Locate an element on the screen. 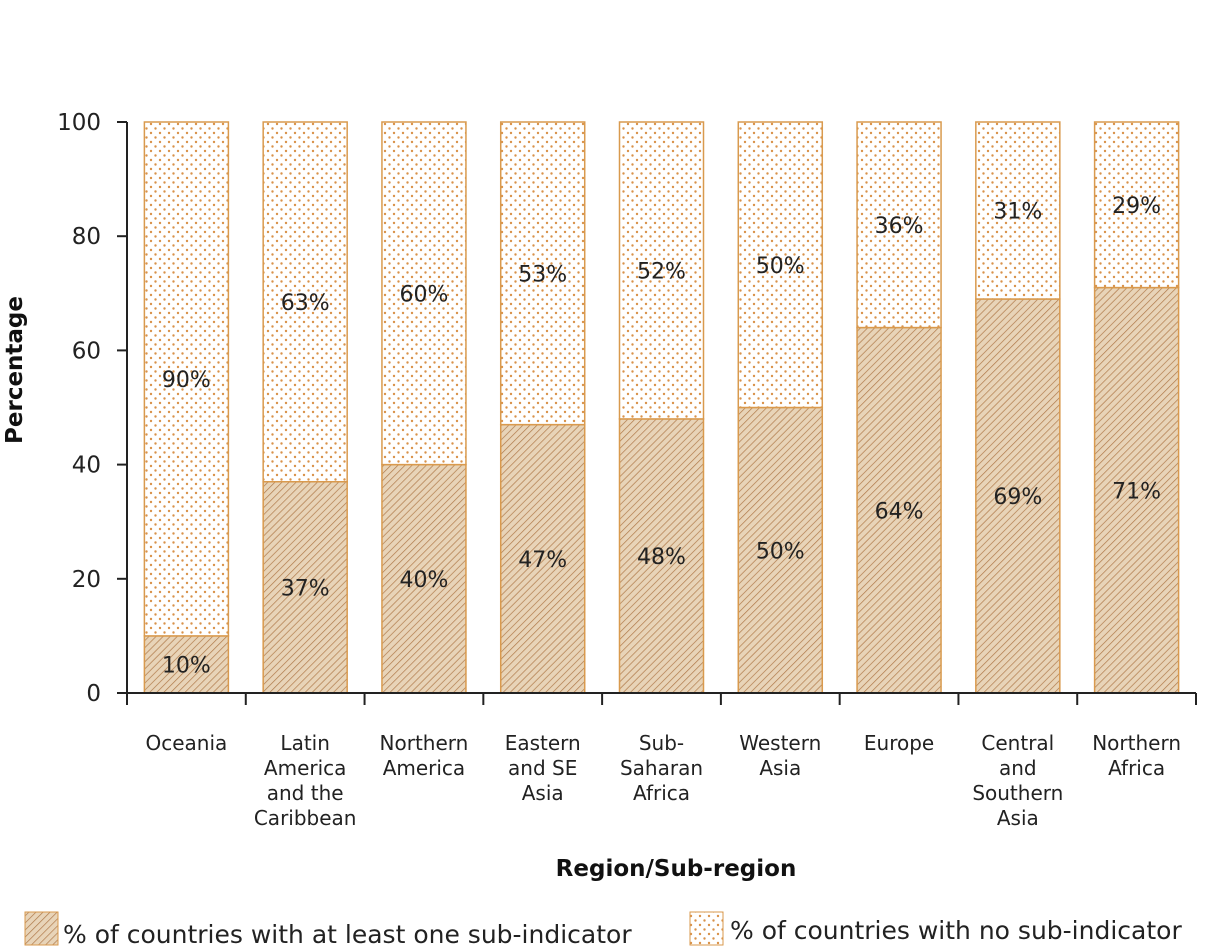 The height and width of the screenshot is (952, 1209). category-label-line: Caribbean is located at coordinates (305, 818).